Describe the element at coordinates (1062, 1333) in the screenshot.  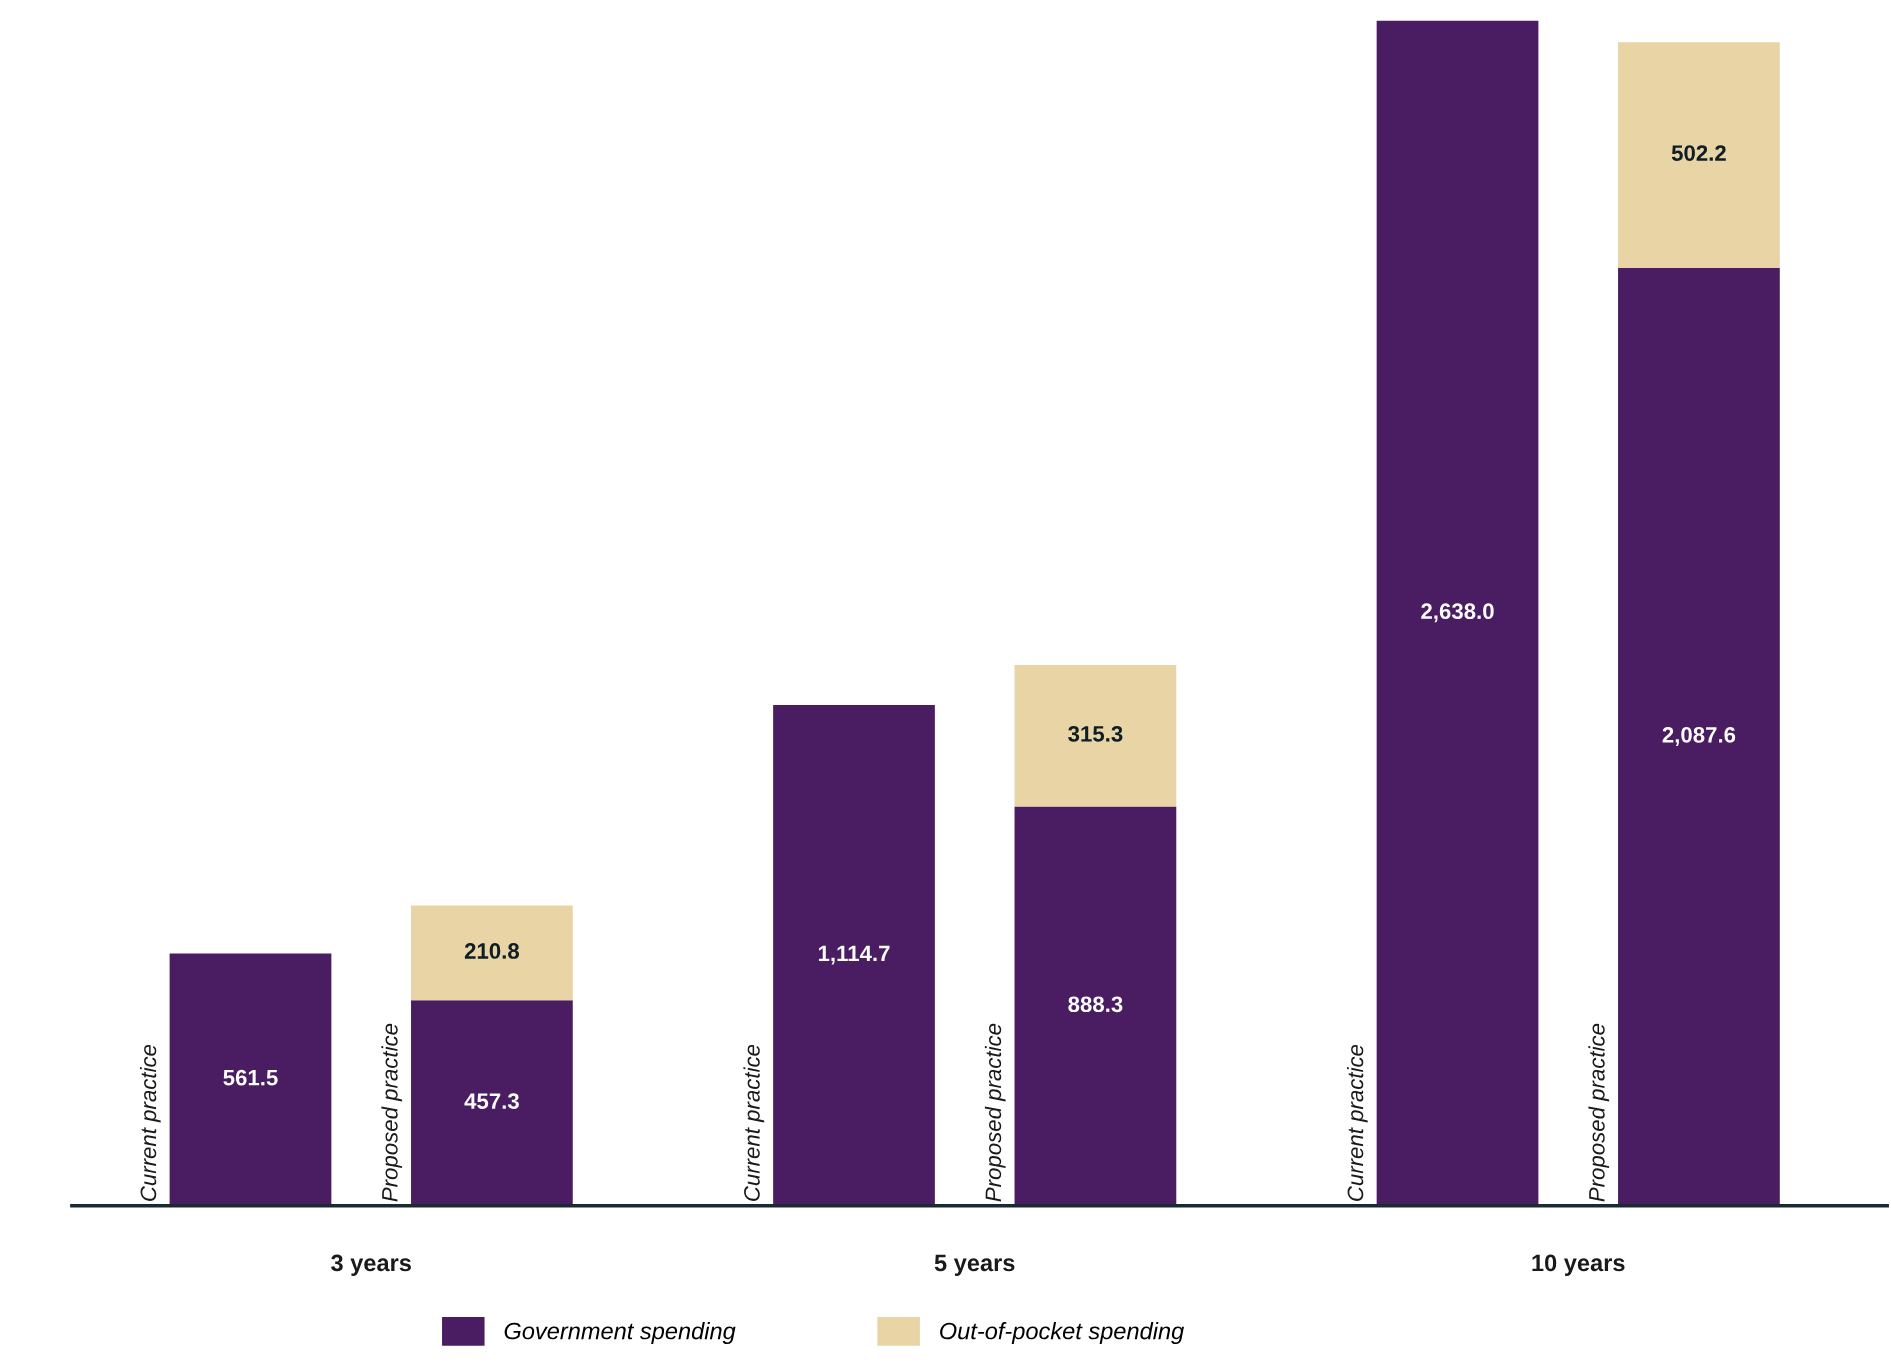
I see `legend-label: Out-of-pocket spending` at that location.